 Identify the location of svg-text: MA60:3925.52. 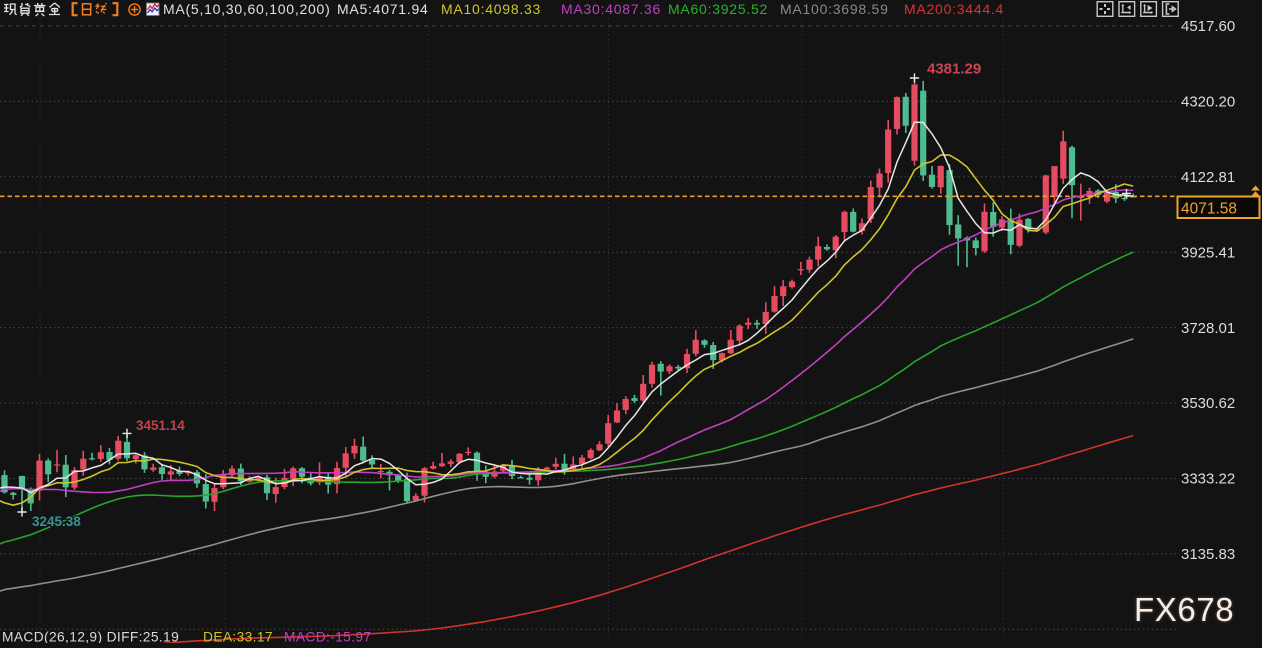
(718, 9).